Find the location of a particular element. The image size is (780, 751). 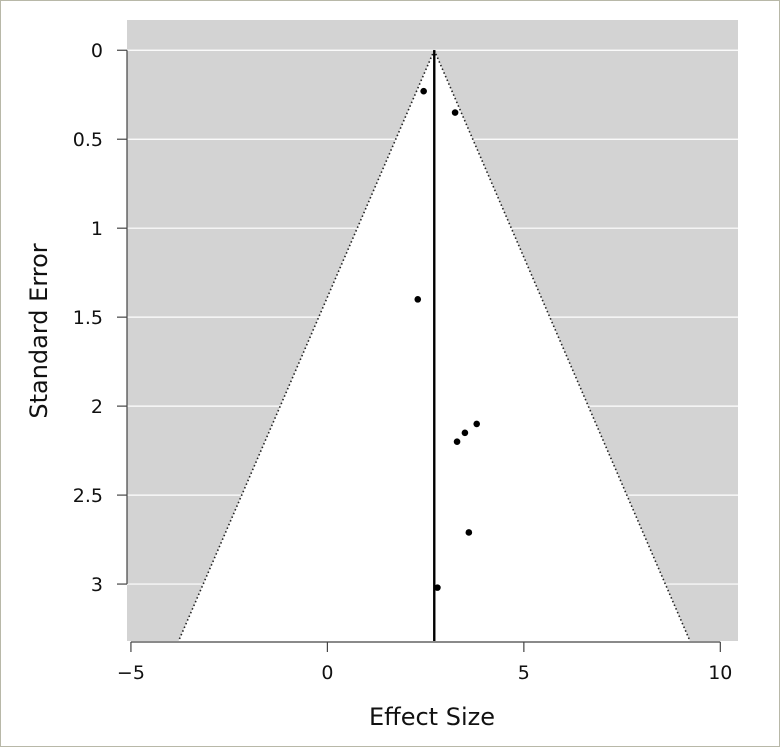

x-tick-label: 5 is located at coordinates (524, 673).